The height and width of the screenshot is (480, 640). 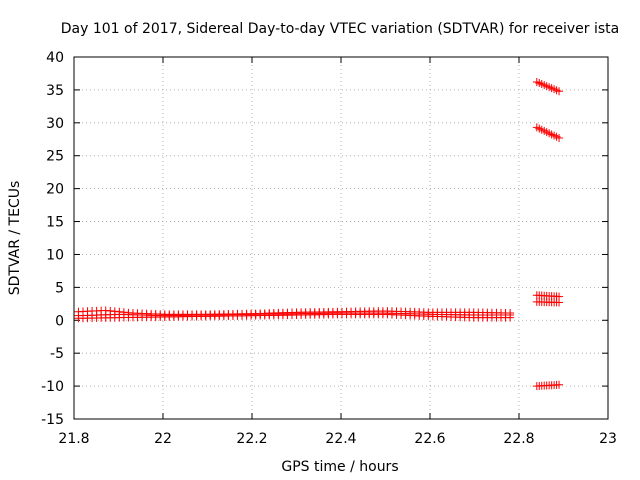 I want to click on y-tick-label: 0, so click(x=59, y=321).